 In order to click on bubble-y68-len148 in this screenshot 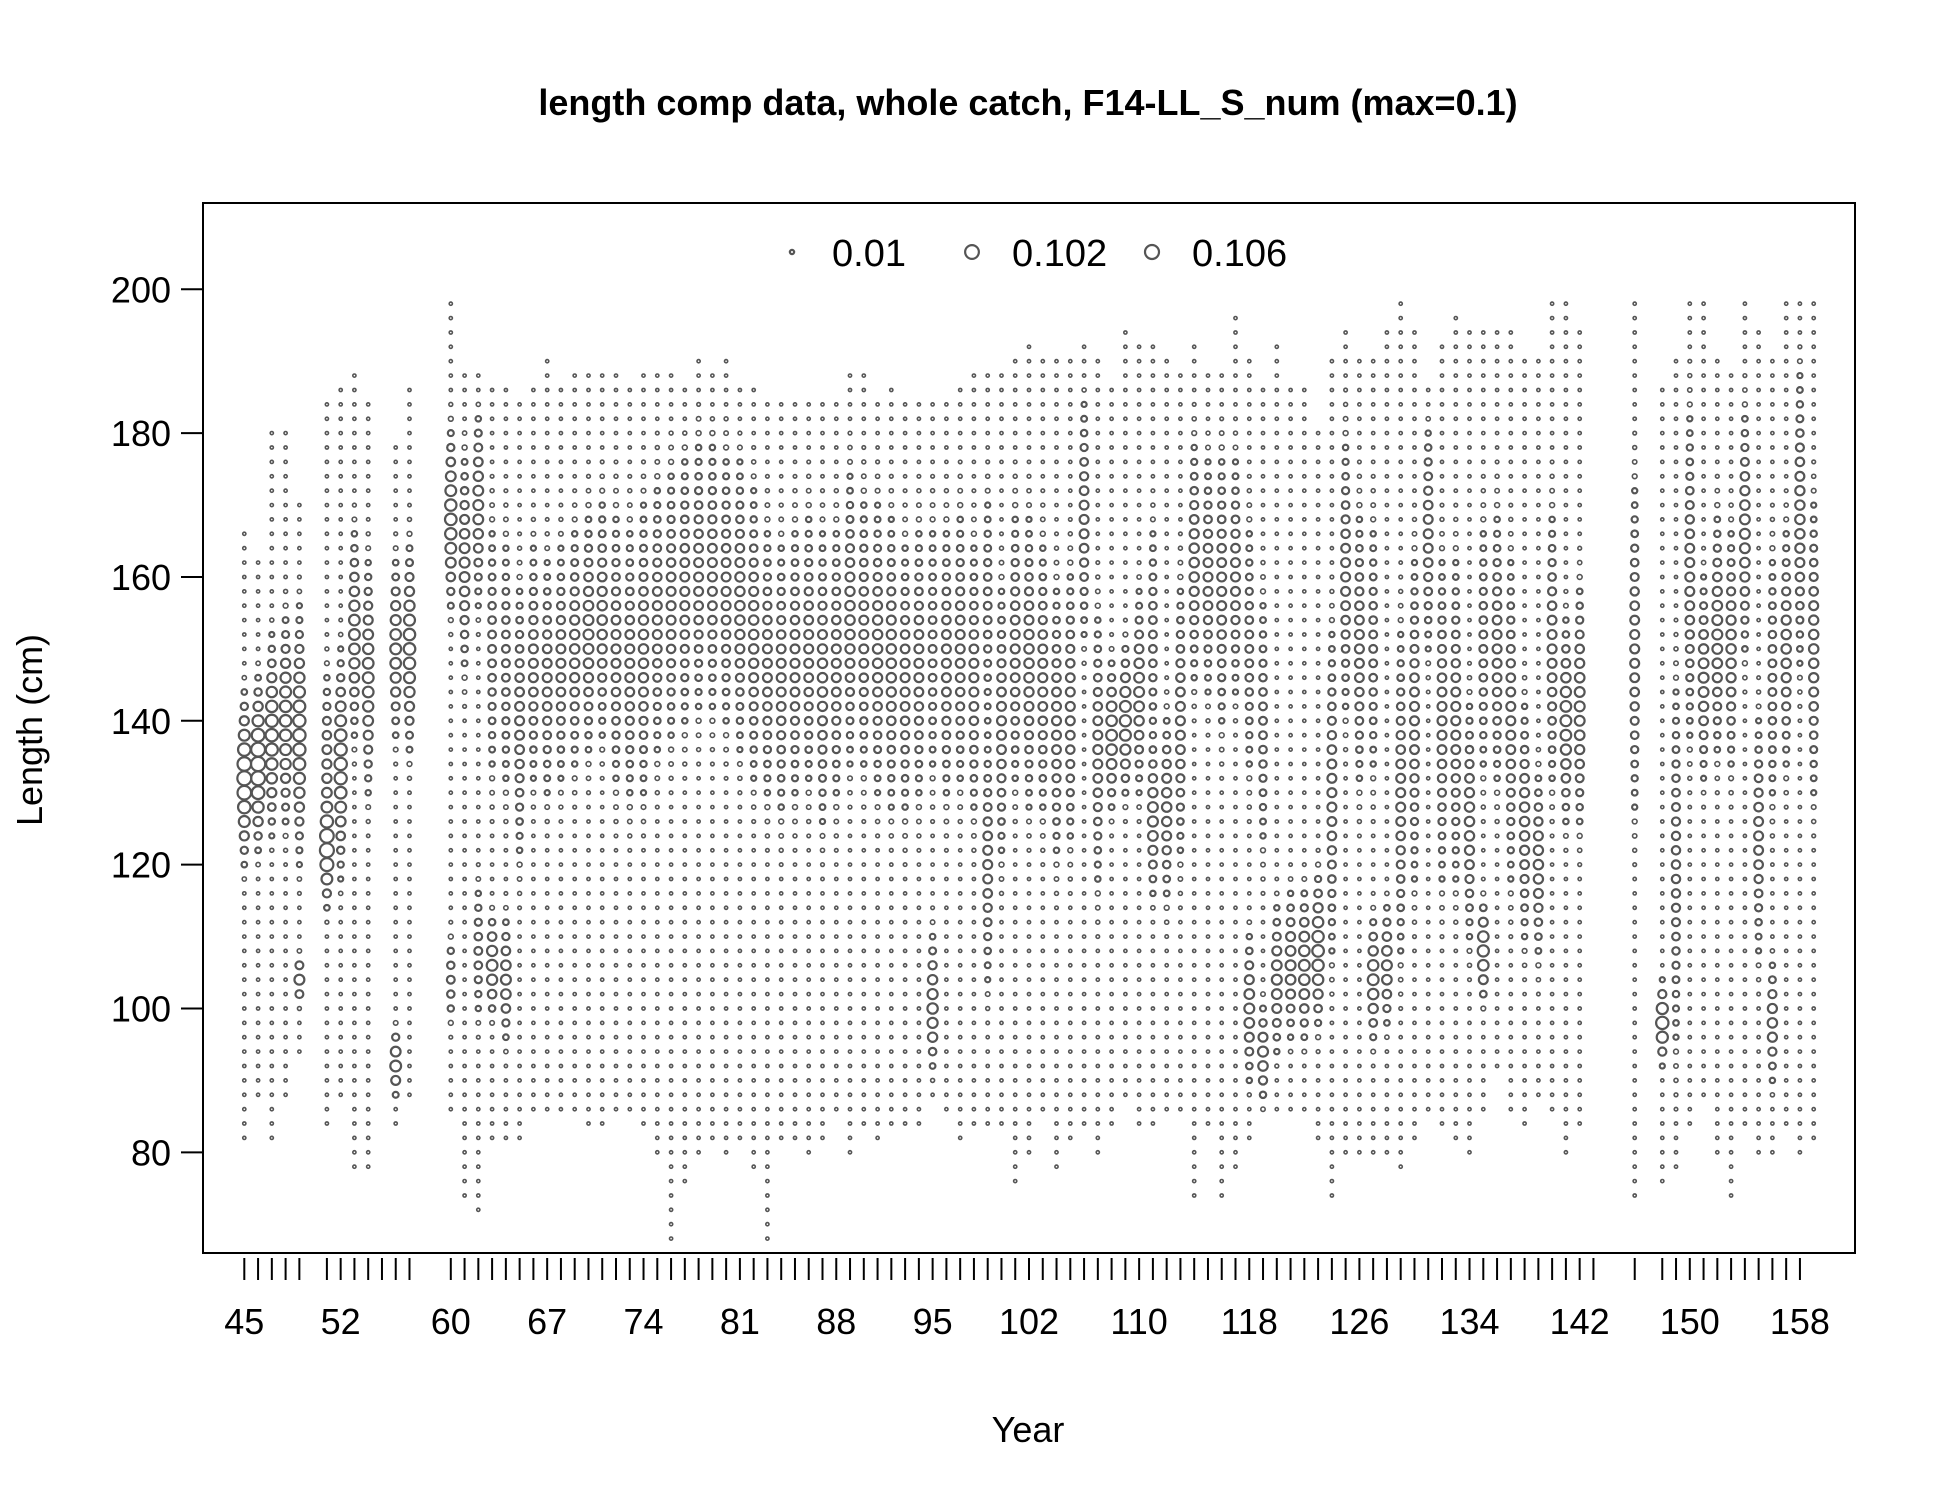, I will do `click(561, 663)`.